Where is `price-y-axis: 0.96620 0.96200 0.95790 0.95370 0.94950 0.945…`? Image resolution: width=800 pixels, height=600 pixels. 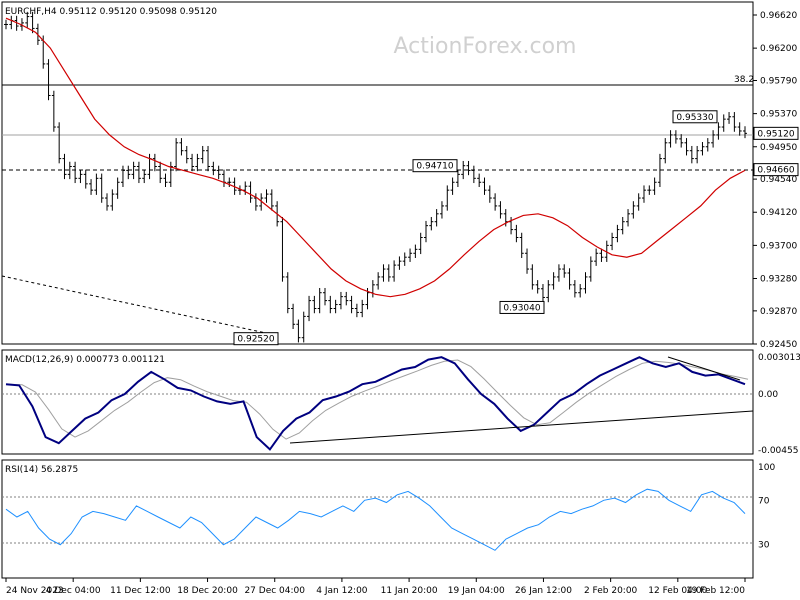 price-y-axis: 0.96620 0.96200 0.95790 0.95370 0.94950 0.945… is located at coordinates (775, 180).